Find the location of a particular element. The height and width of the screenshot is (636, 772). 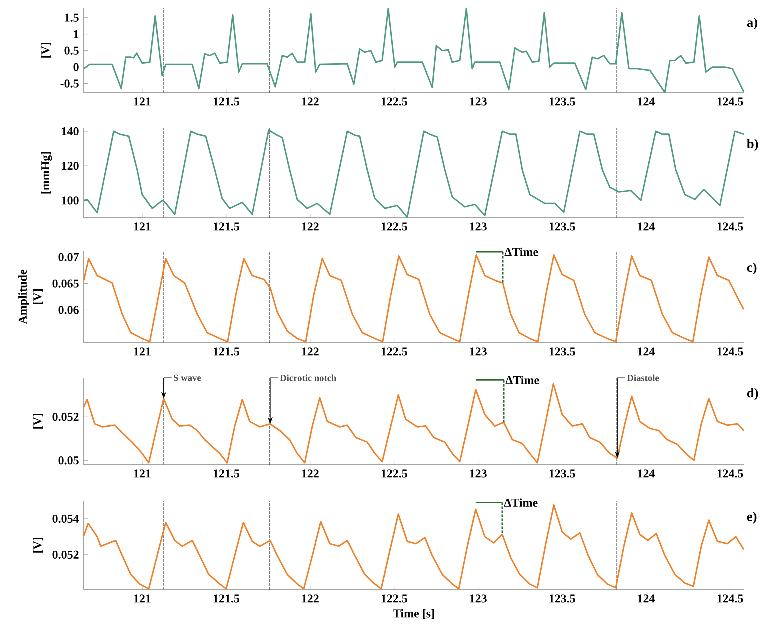

annotation: Dicrotic notch is located at coordinates (308, 378).